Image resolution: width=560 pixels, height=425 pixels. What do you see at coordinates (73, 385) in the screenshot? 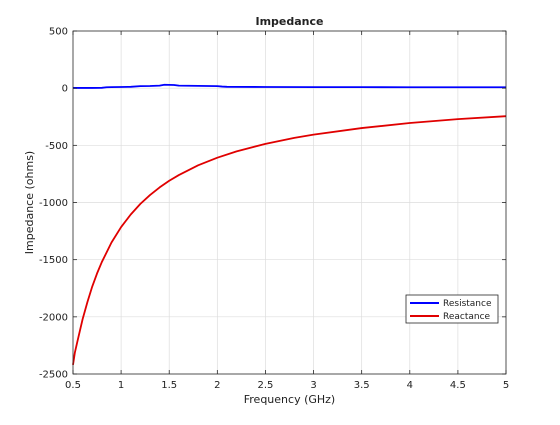
I see `x-tick-label: 0.5` at bounding box center [73, 385].